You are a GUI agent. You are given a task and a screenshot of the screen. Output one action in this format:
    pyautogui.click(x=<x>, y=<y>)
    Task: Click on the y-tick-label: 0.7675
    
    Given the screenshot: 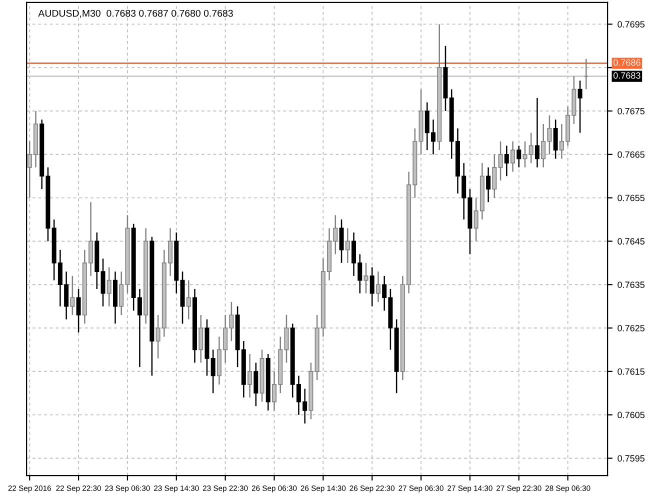 What is the action you would take?
    pyautogui.click(x=631, y=111)
    